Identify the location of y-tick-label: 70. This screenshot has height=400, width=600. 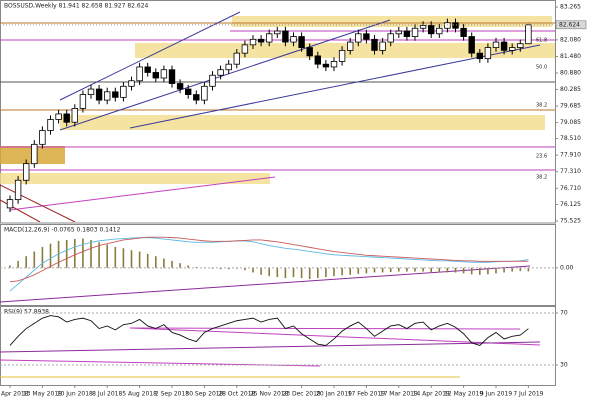
(564, 312).